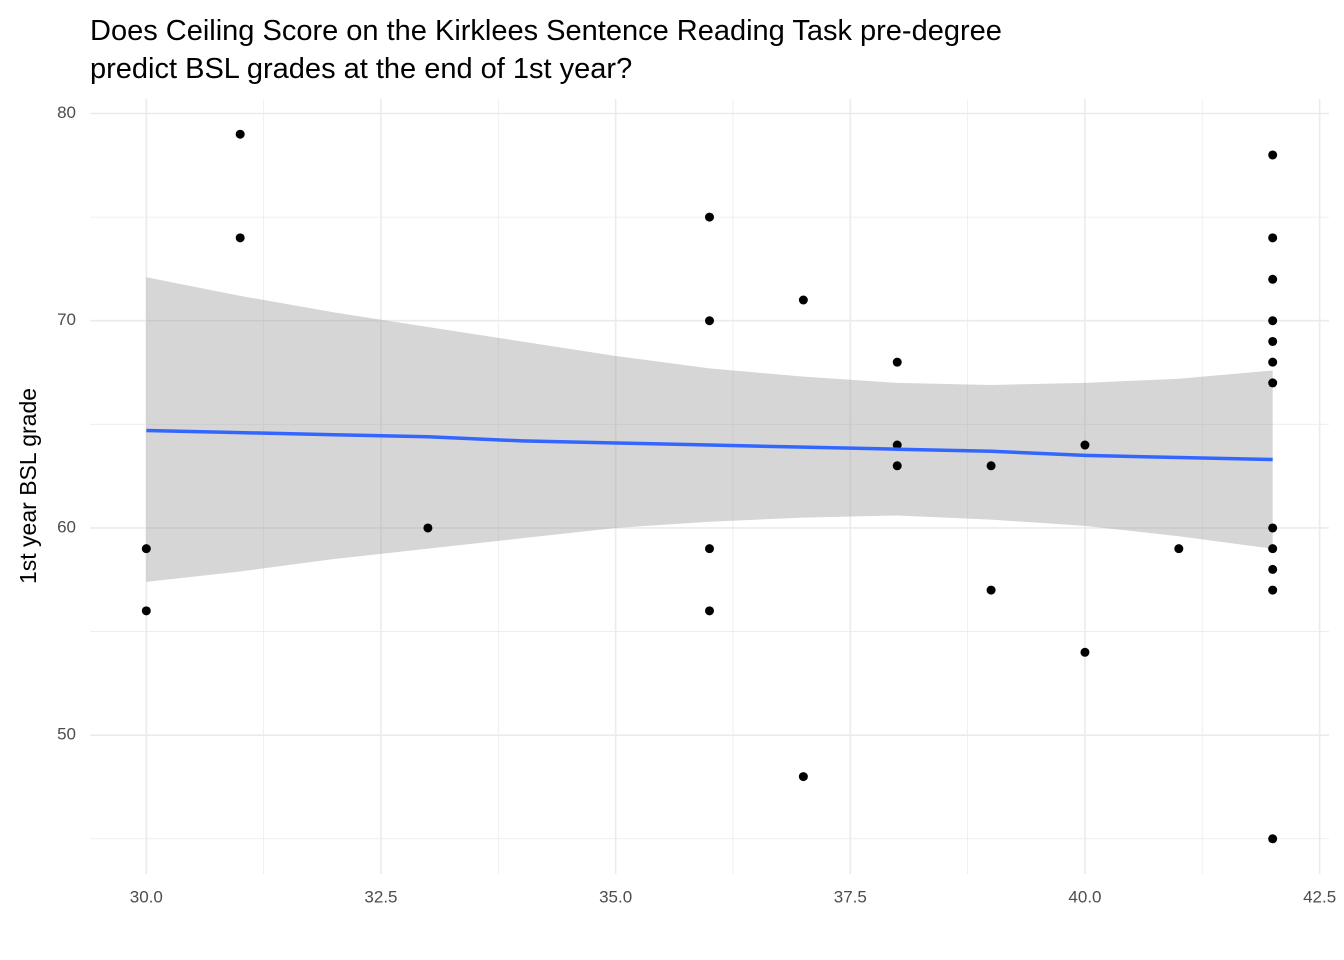  What do you see at coordinates (66, 734) in the screenshot?
I see `y-tick-label: 50` at bounding box center [66, 734].